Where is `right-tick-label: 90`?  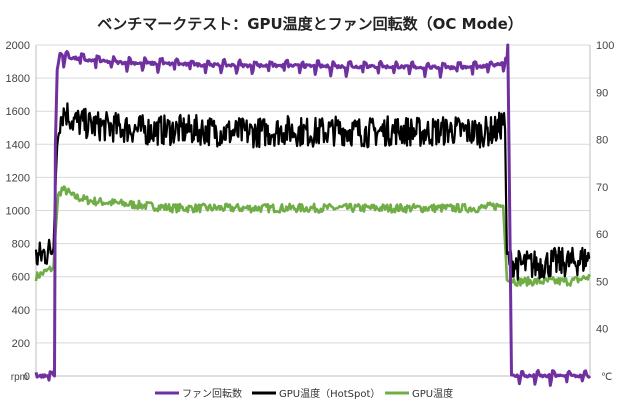
right-tick-label: 90 is located at coordinates (602, 93).